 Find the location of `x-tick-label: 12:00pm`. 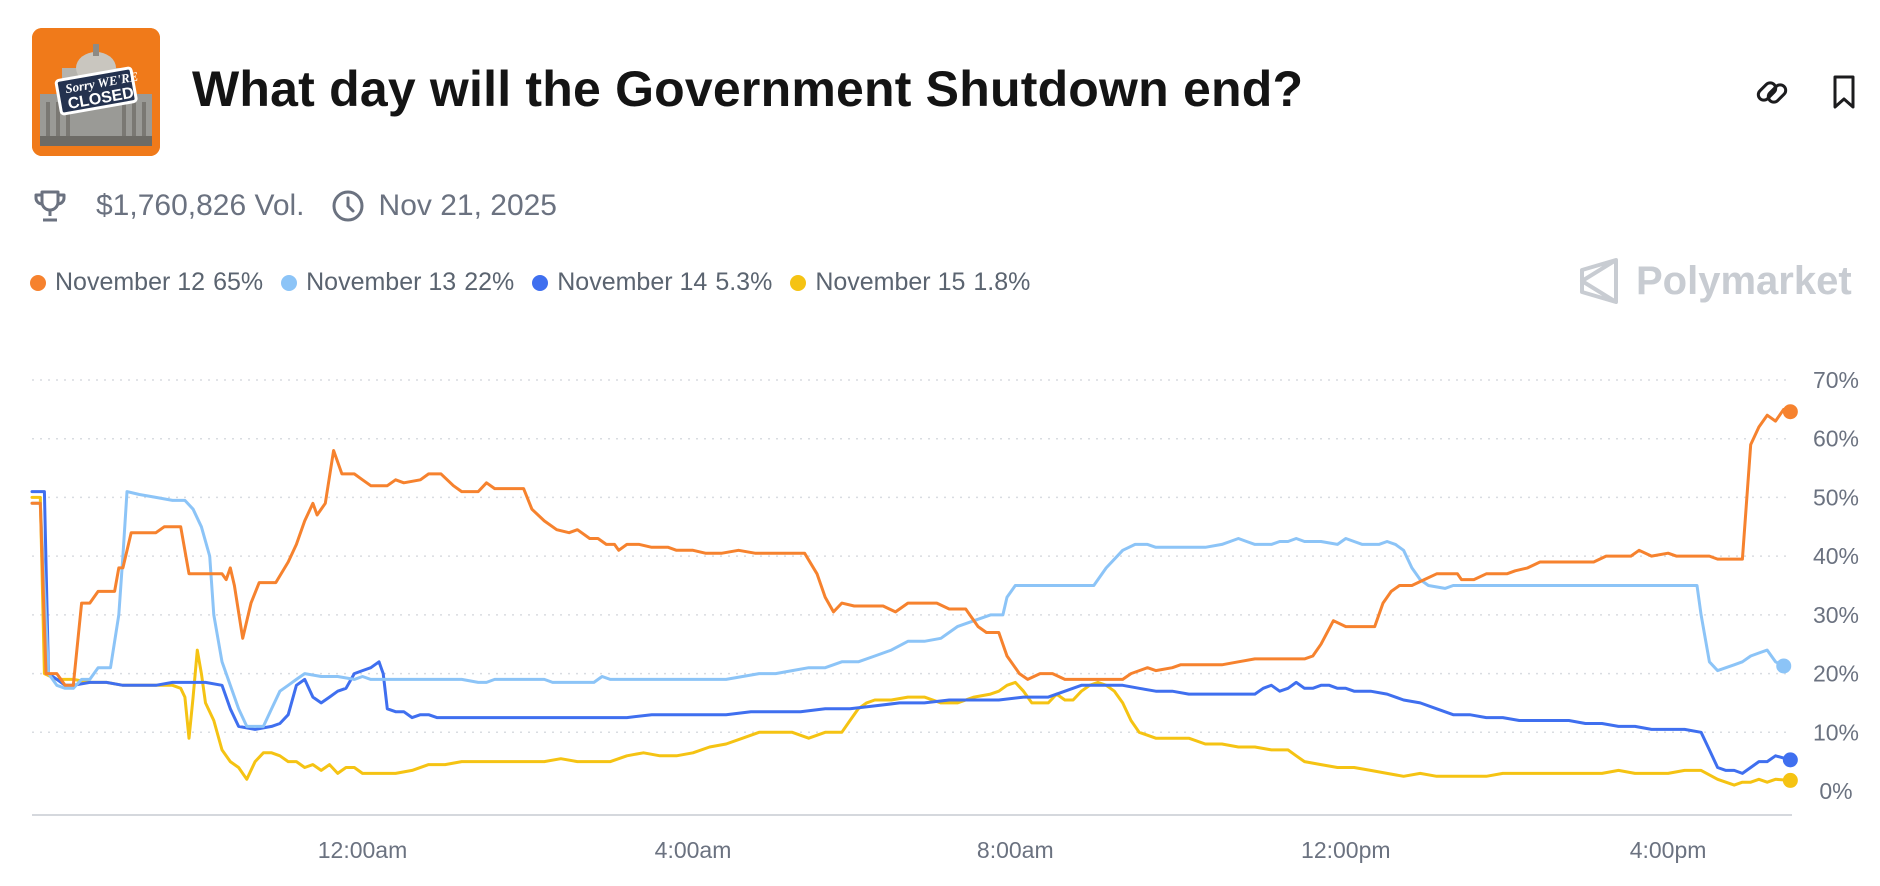

x-tick-label: 12:00pm is located at coordinates (1346, 850).